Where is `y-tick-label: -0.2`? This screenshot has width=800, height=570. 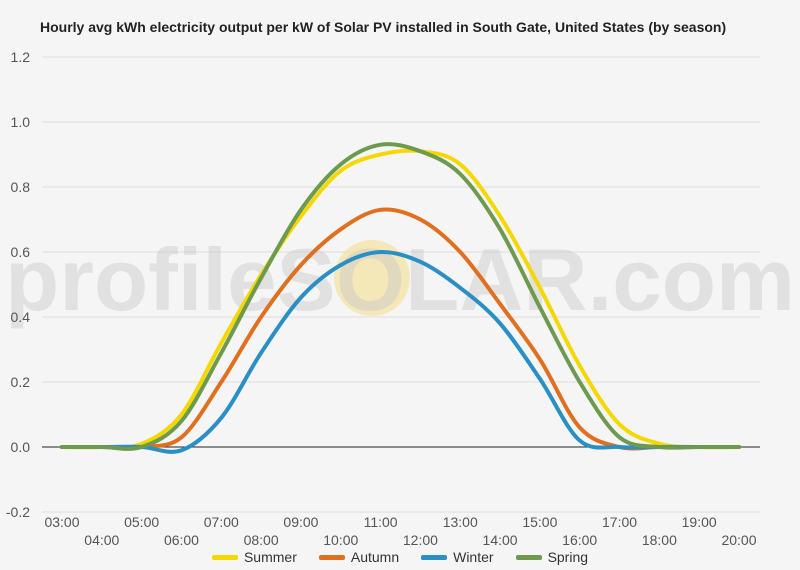
y-tick-label: -0.2 is located at coordinates (18, 512).